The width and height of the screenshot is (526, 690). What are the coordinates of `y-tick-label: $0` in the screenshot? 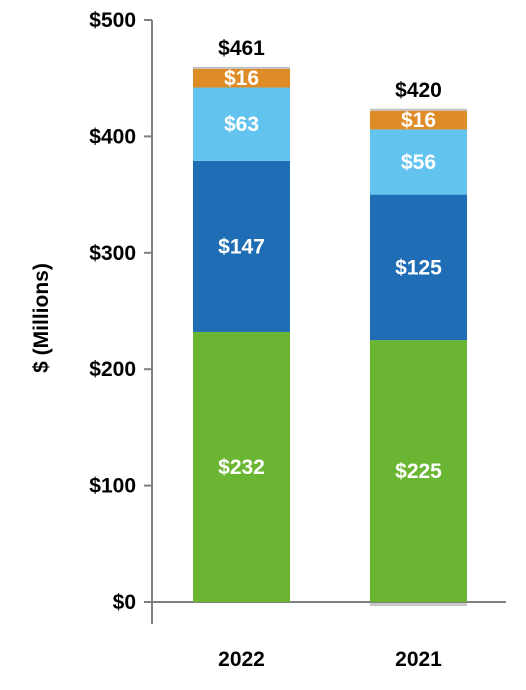 It's located at (124, 602).